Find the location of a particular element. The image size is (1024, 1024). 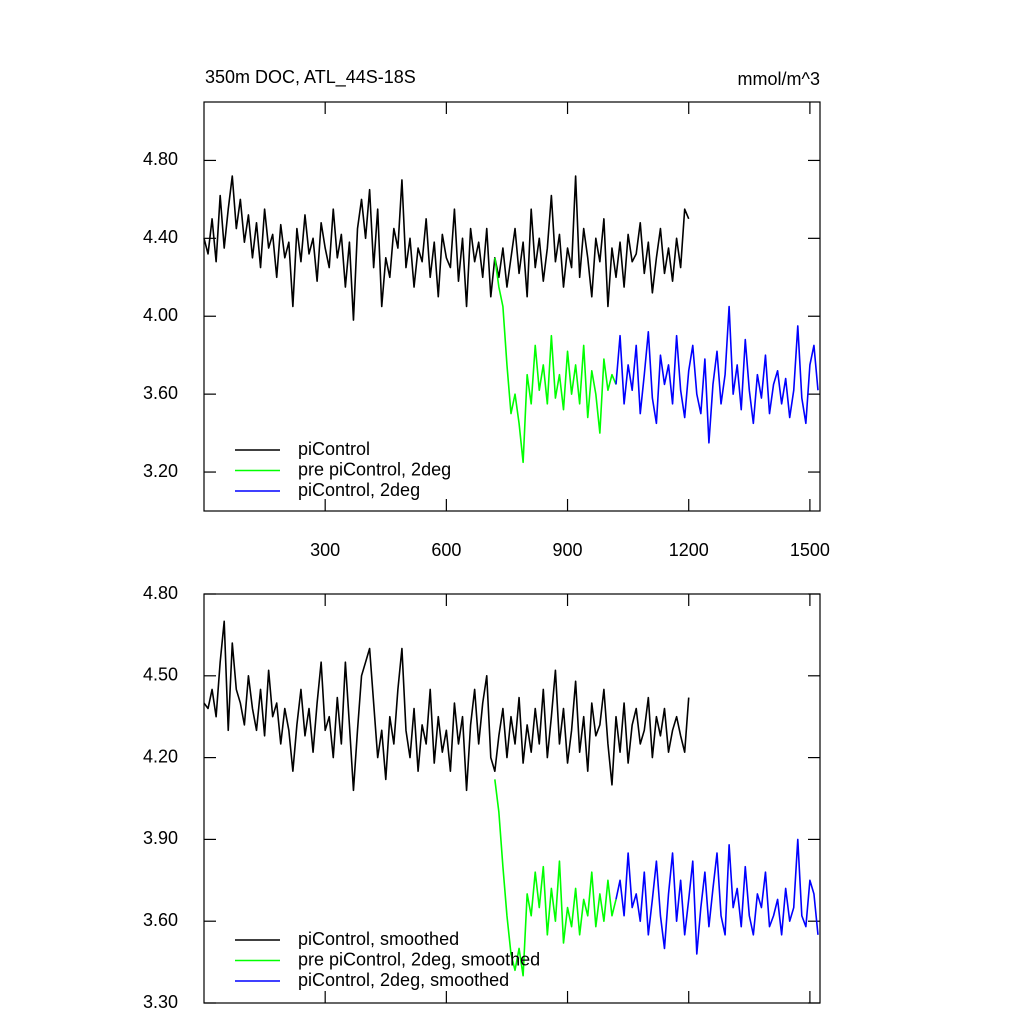

y-tick-label: 4.00 is located at coordinates (160, 315).